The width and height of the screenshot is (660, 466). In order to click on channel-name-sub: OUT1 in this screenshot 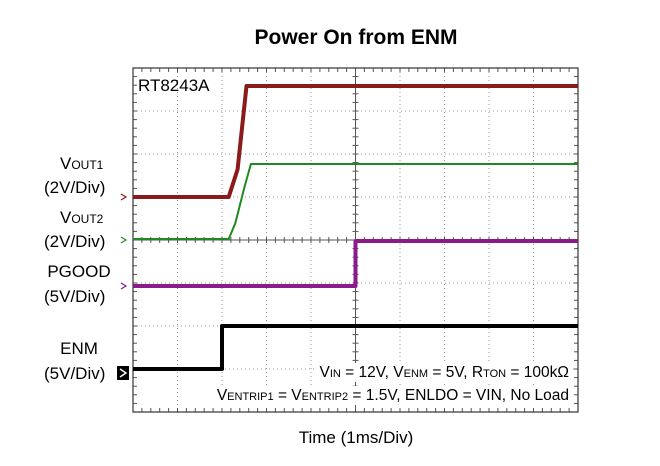, I will do `click(87, 165)`.